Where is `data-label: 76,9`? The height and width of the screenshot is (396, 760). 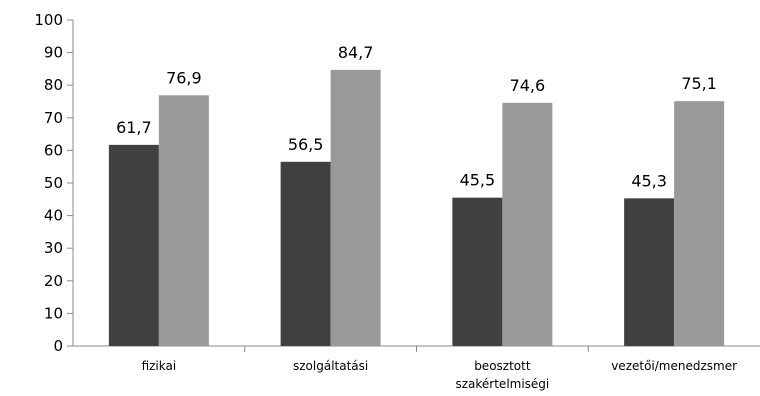
data-label: 76,9 is located at coordinates (184, 77).